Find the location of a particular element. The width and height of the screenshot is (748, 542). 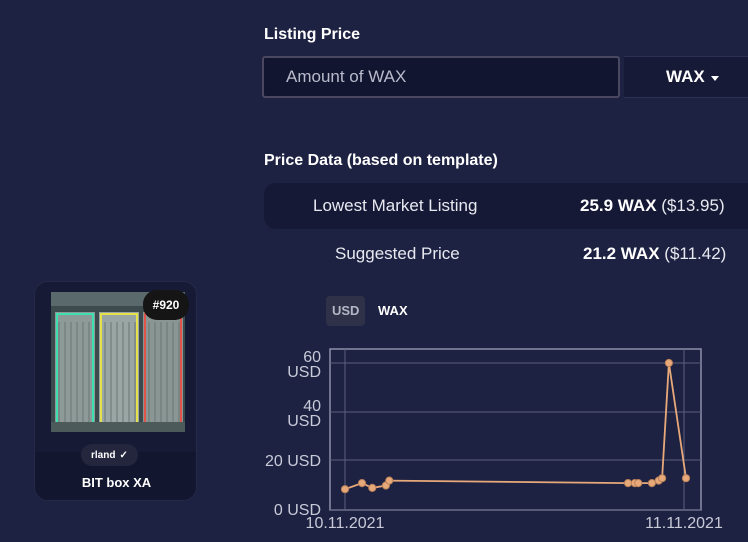

price-data-title: Price Data (based on template) is located at coordinates (381, 160).